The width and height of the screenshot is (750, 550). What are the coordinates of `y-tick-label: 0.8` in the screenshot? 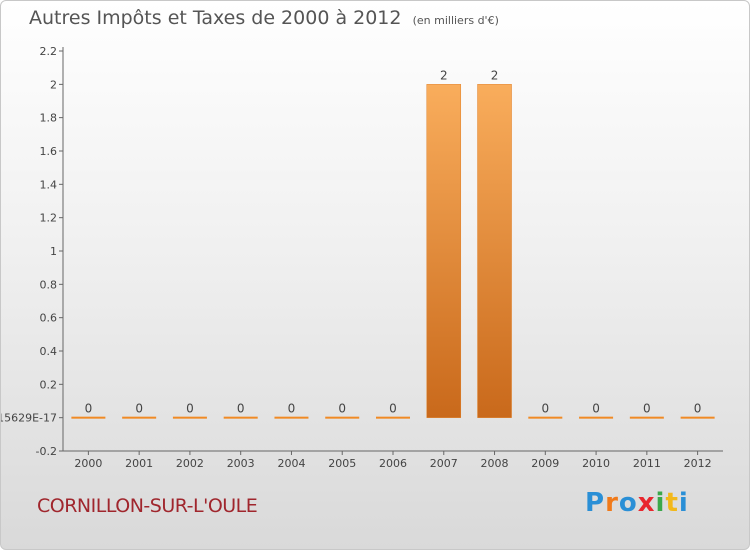 It's located at (49, 284).